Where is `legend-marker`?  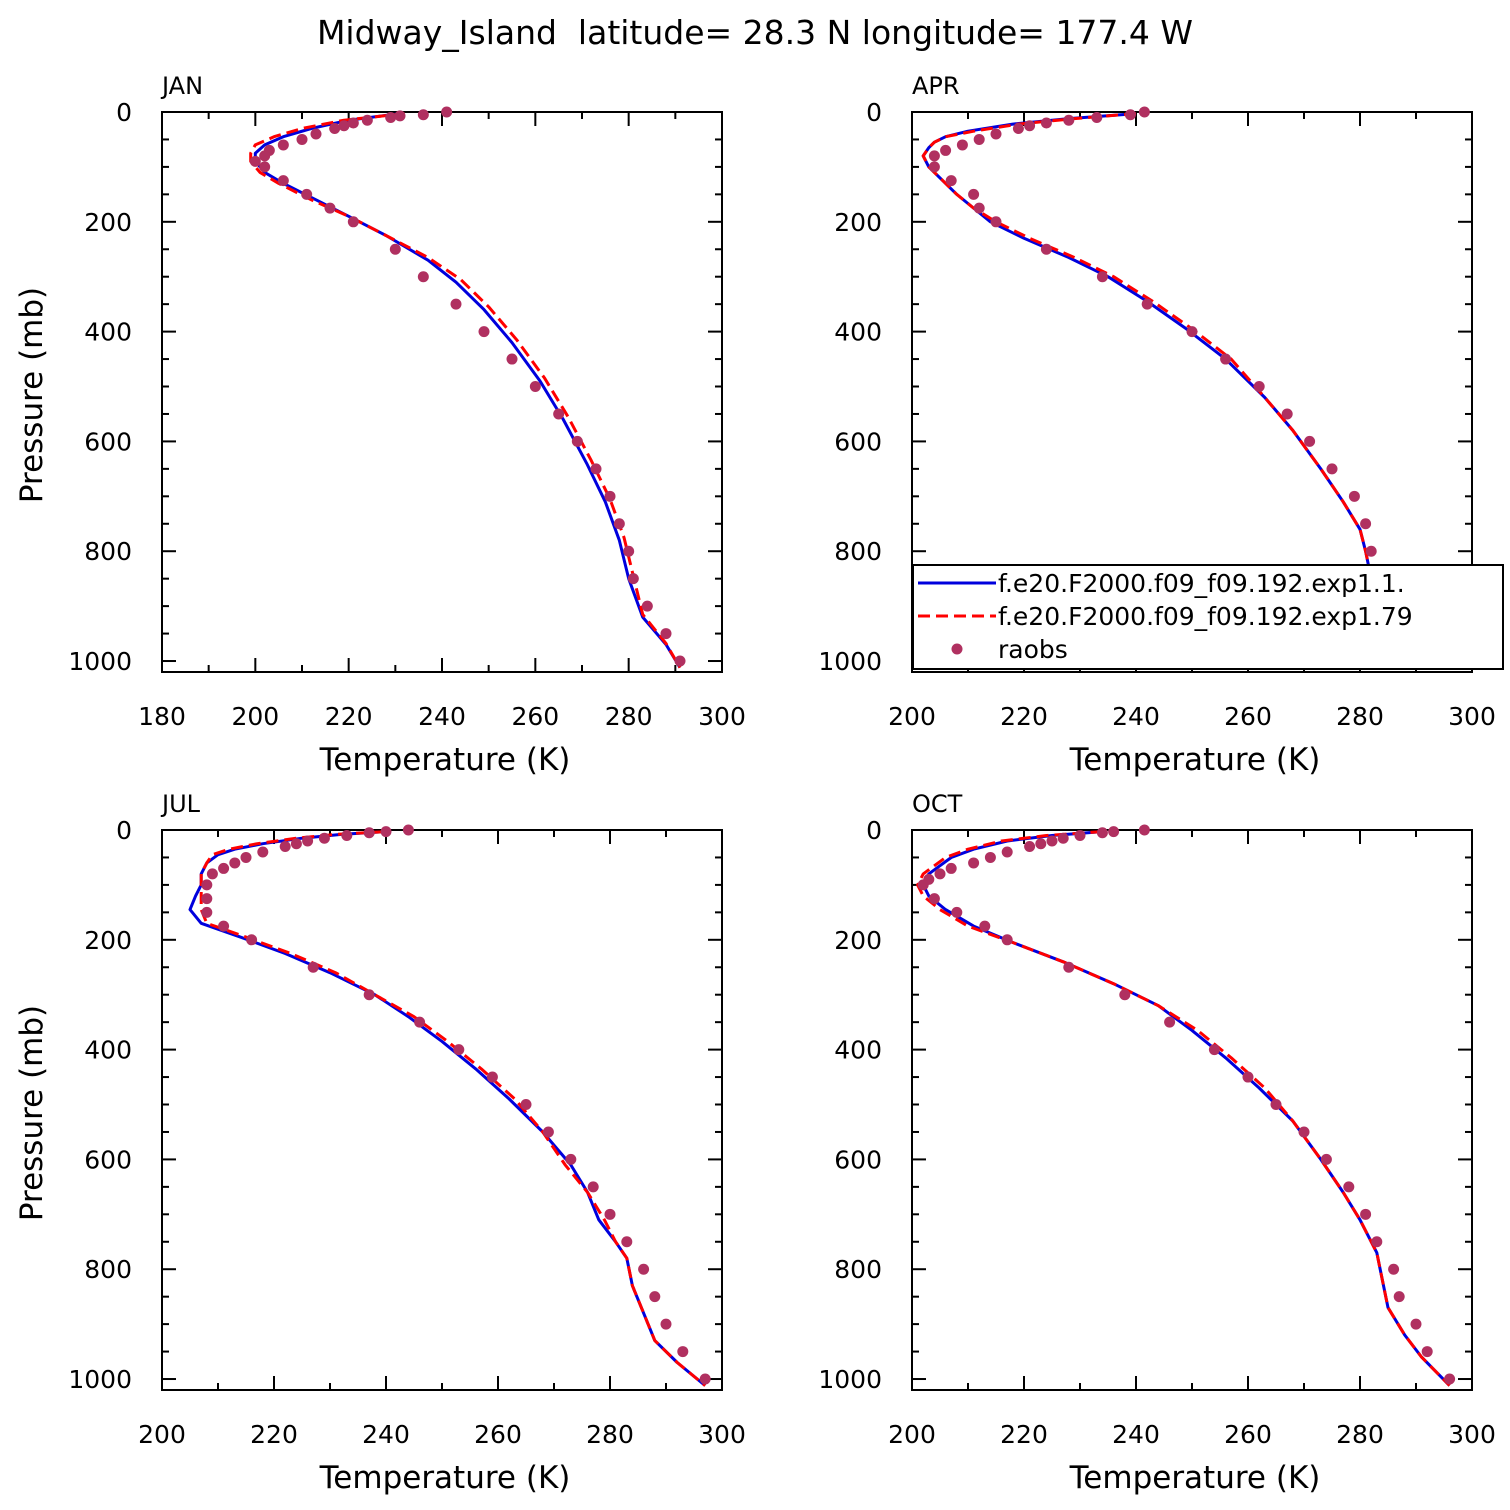
legend-marker is located at coordinates (957, 649).